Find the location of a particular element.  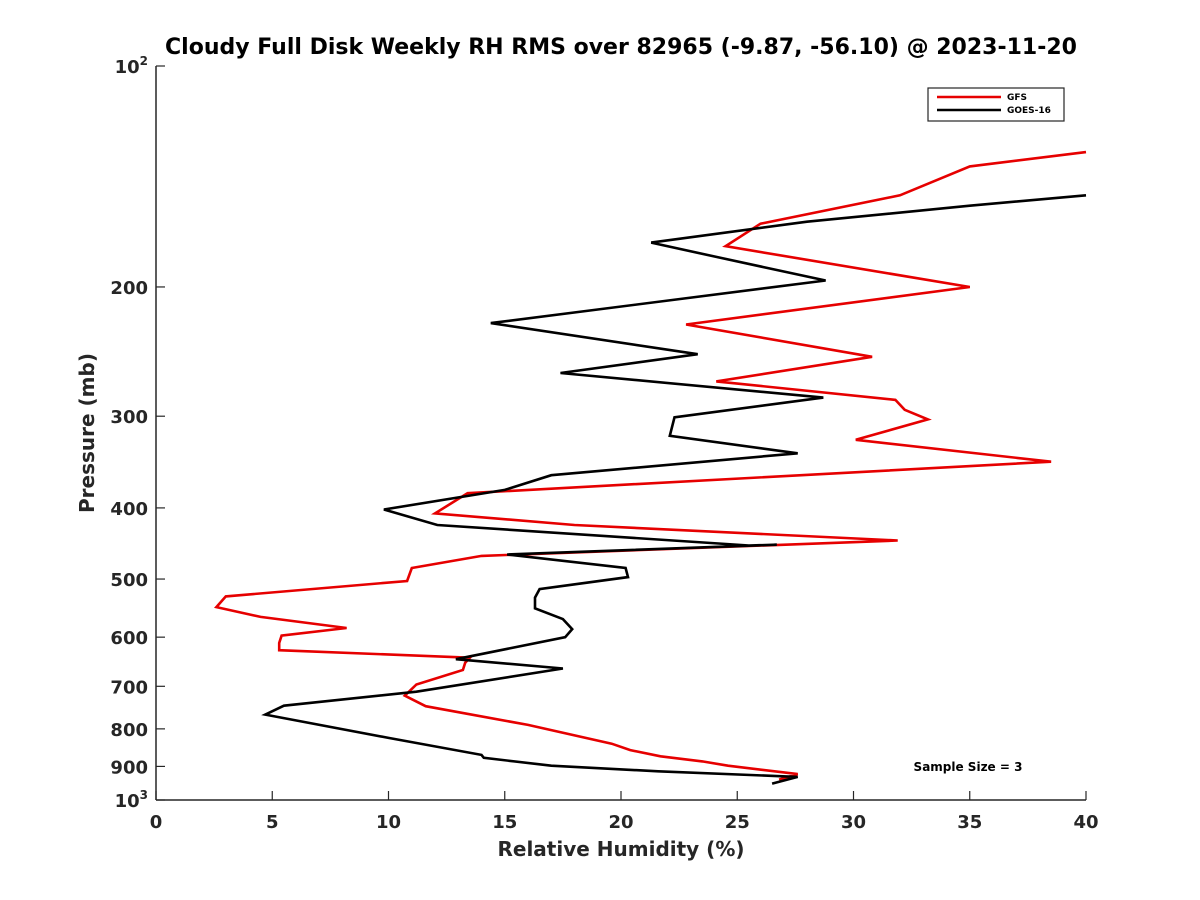

x-tick-label: 10 is located at coordinates (388, 822).